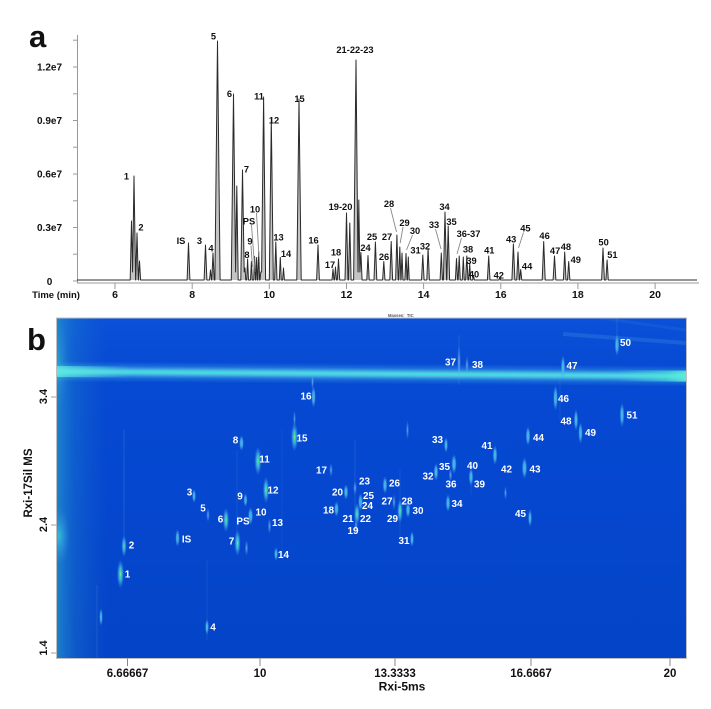 Image resolution: width=711 pixels, height=709 pixels. What do you see at coordinates (44, 524) in the screenshot?
I see `svg-text: 2.4` at bounding box center [44, 524].